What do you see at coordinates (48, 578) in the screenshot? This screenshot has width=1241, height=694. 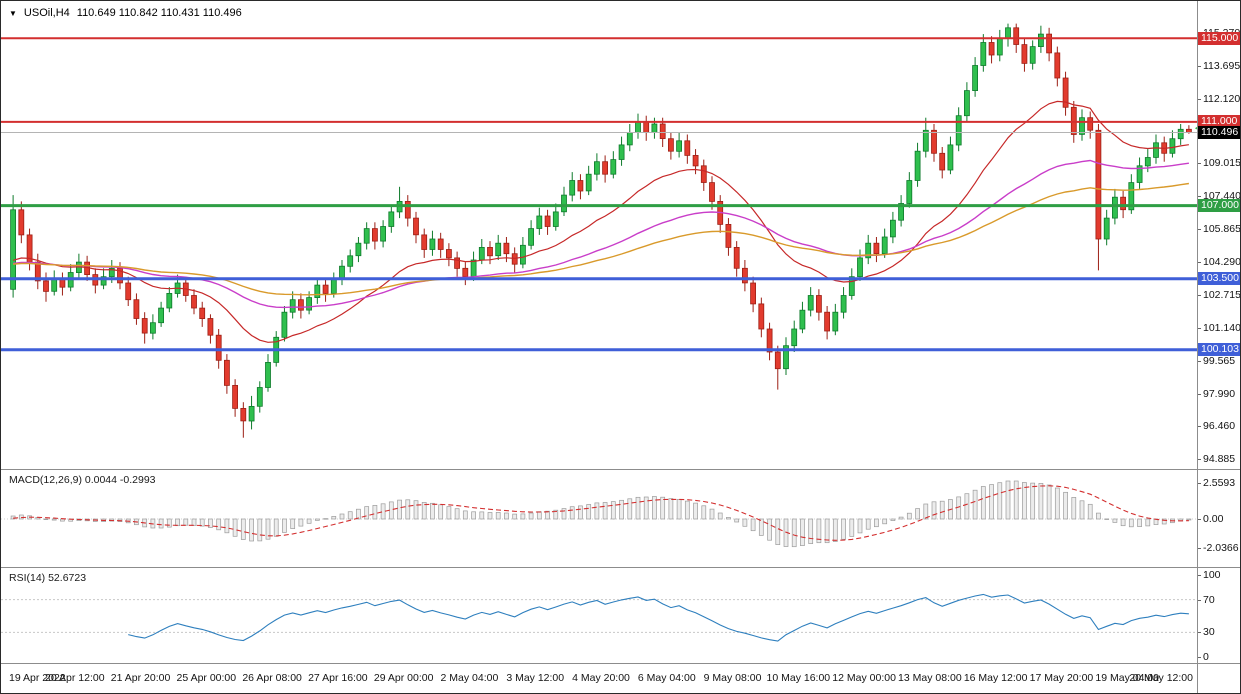 I see `rsi-indicator-label: RSI(14) 52.6723` at bounding box center [48, 578].